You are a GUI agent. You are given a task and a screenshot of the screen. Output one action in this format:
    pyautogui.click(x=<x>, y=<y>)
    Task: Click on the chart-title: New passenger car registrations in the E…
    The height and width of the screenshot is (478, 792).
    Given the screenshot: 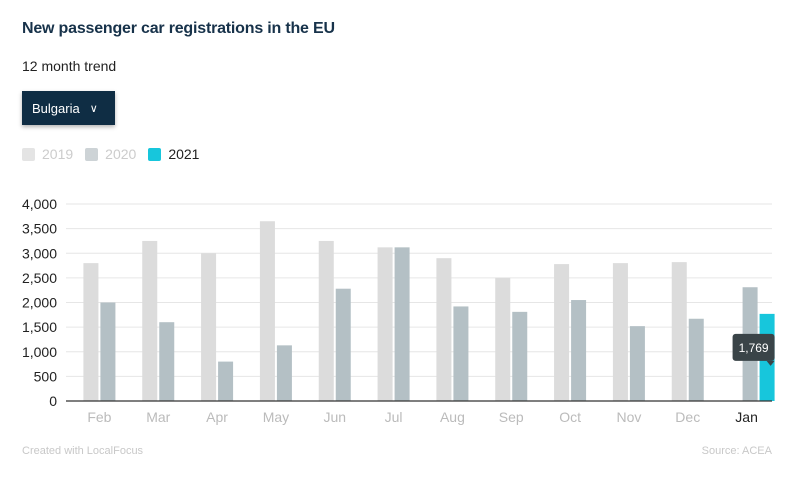 What is the action you would take?
    pyautogui.click(x=178, y=28)
    